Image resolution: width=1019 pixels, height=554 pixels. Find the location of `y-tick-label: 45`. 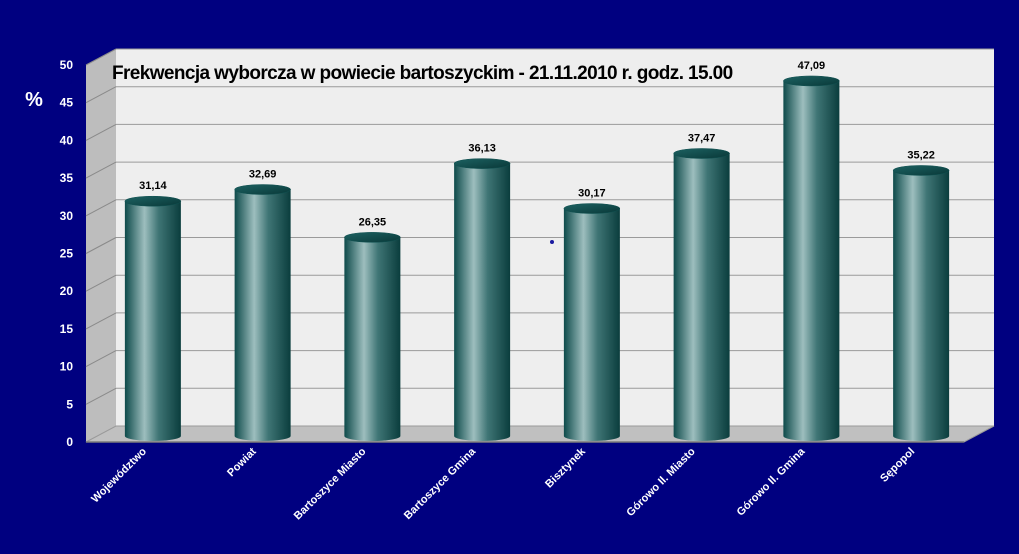

y-tick-label: 45 is located at coordinates (67, 103).